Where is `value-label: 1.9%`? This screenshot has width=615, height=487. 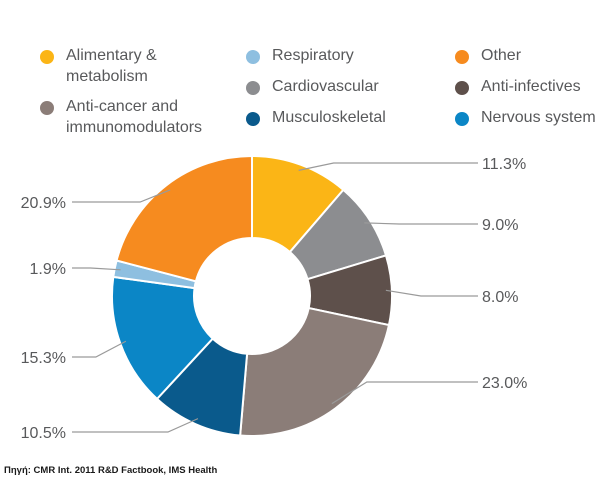 value-label: 1.9% is located at coordinates (48, 269).